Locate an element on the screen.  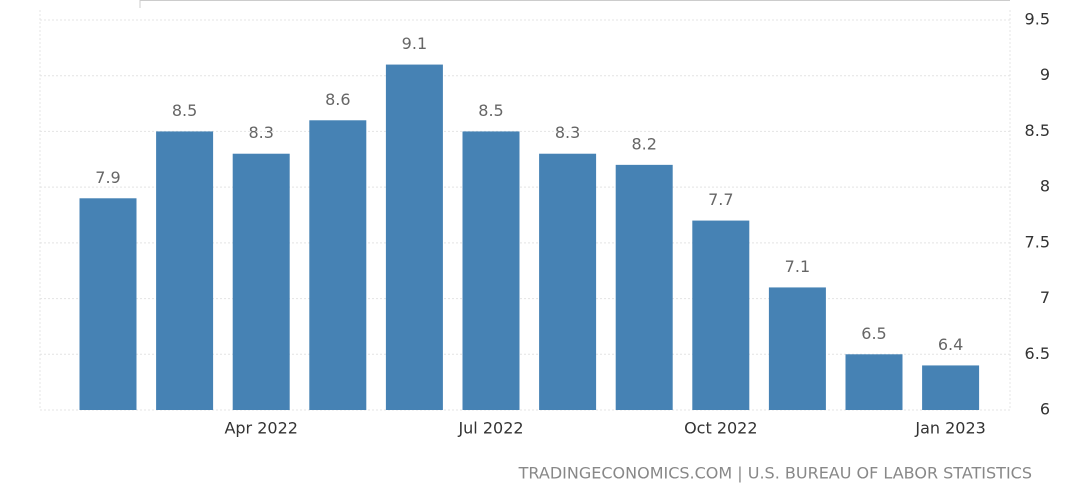
y-tick-label: 8 is located at coordinates (1045, 186).